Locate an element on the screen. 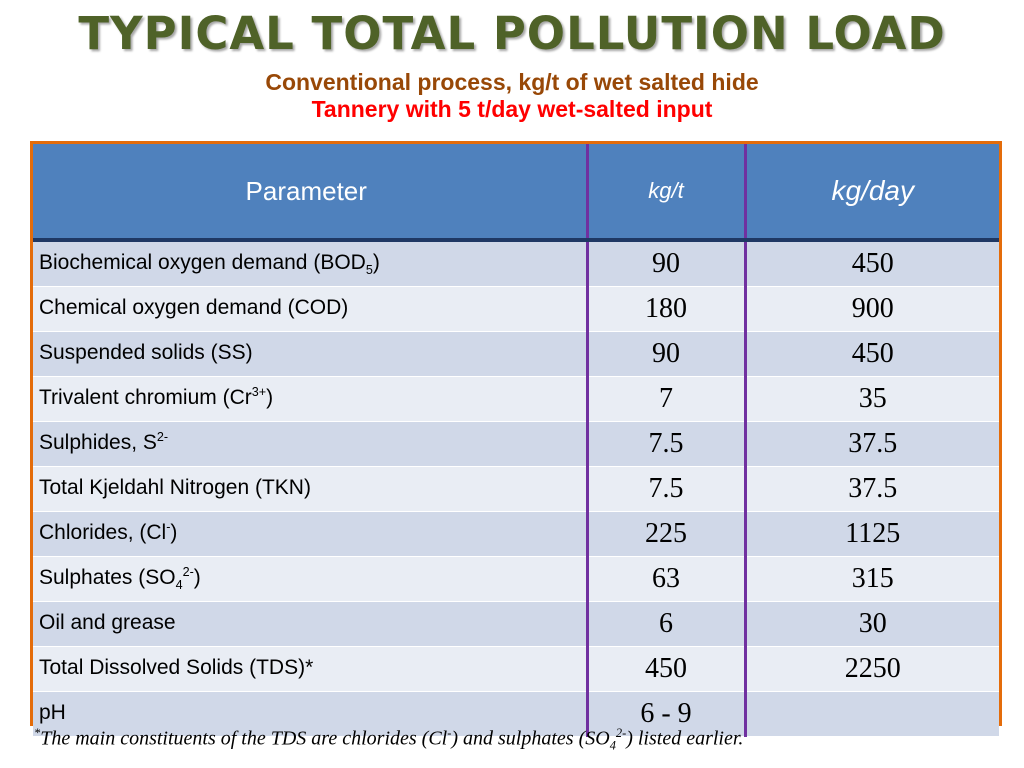 The height and width of the screenshot is (768, 1024). cell-parameter: Total Dissolved Solids (TDS)* is located at coordinates (310, 669).